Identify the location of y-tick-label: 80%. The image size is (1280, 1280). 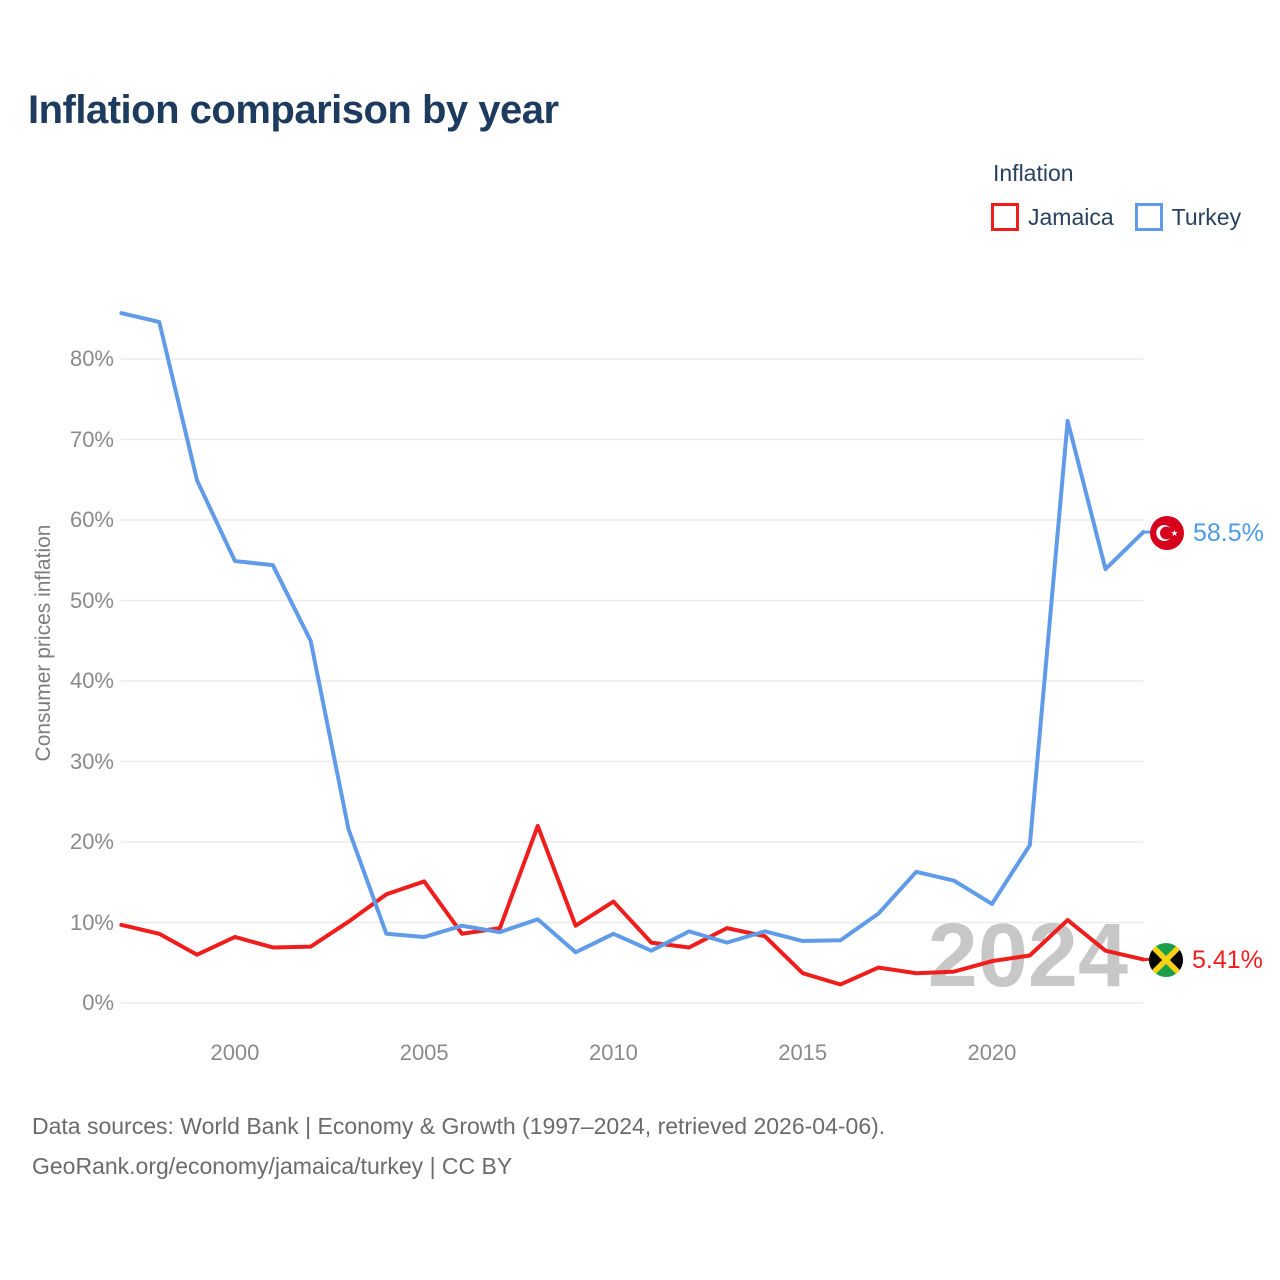
(91, 358).